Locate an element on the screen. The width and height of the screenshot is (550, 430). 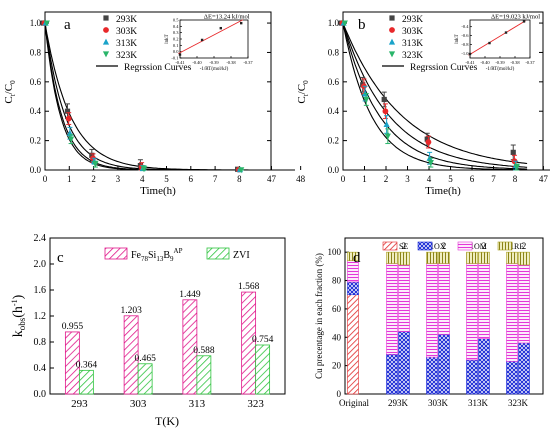
legend-marker-323K is located at coordinates (106, 54).